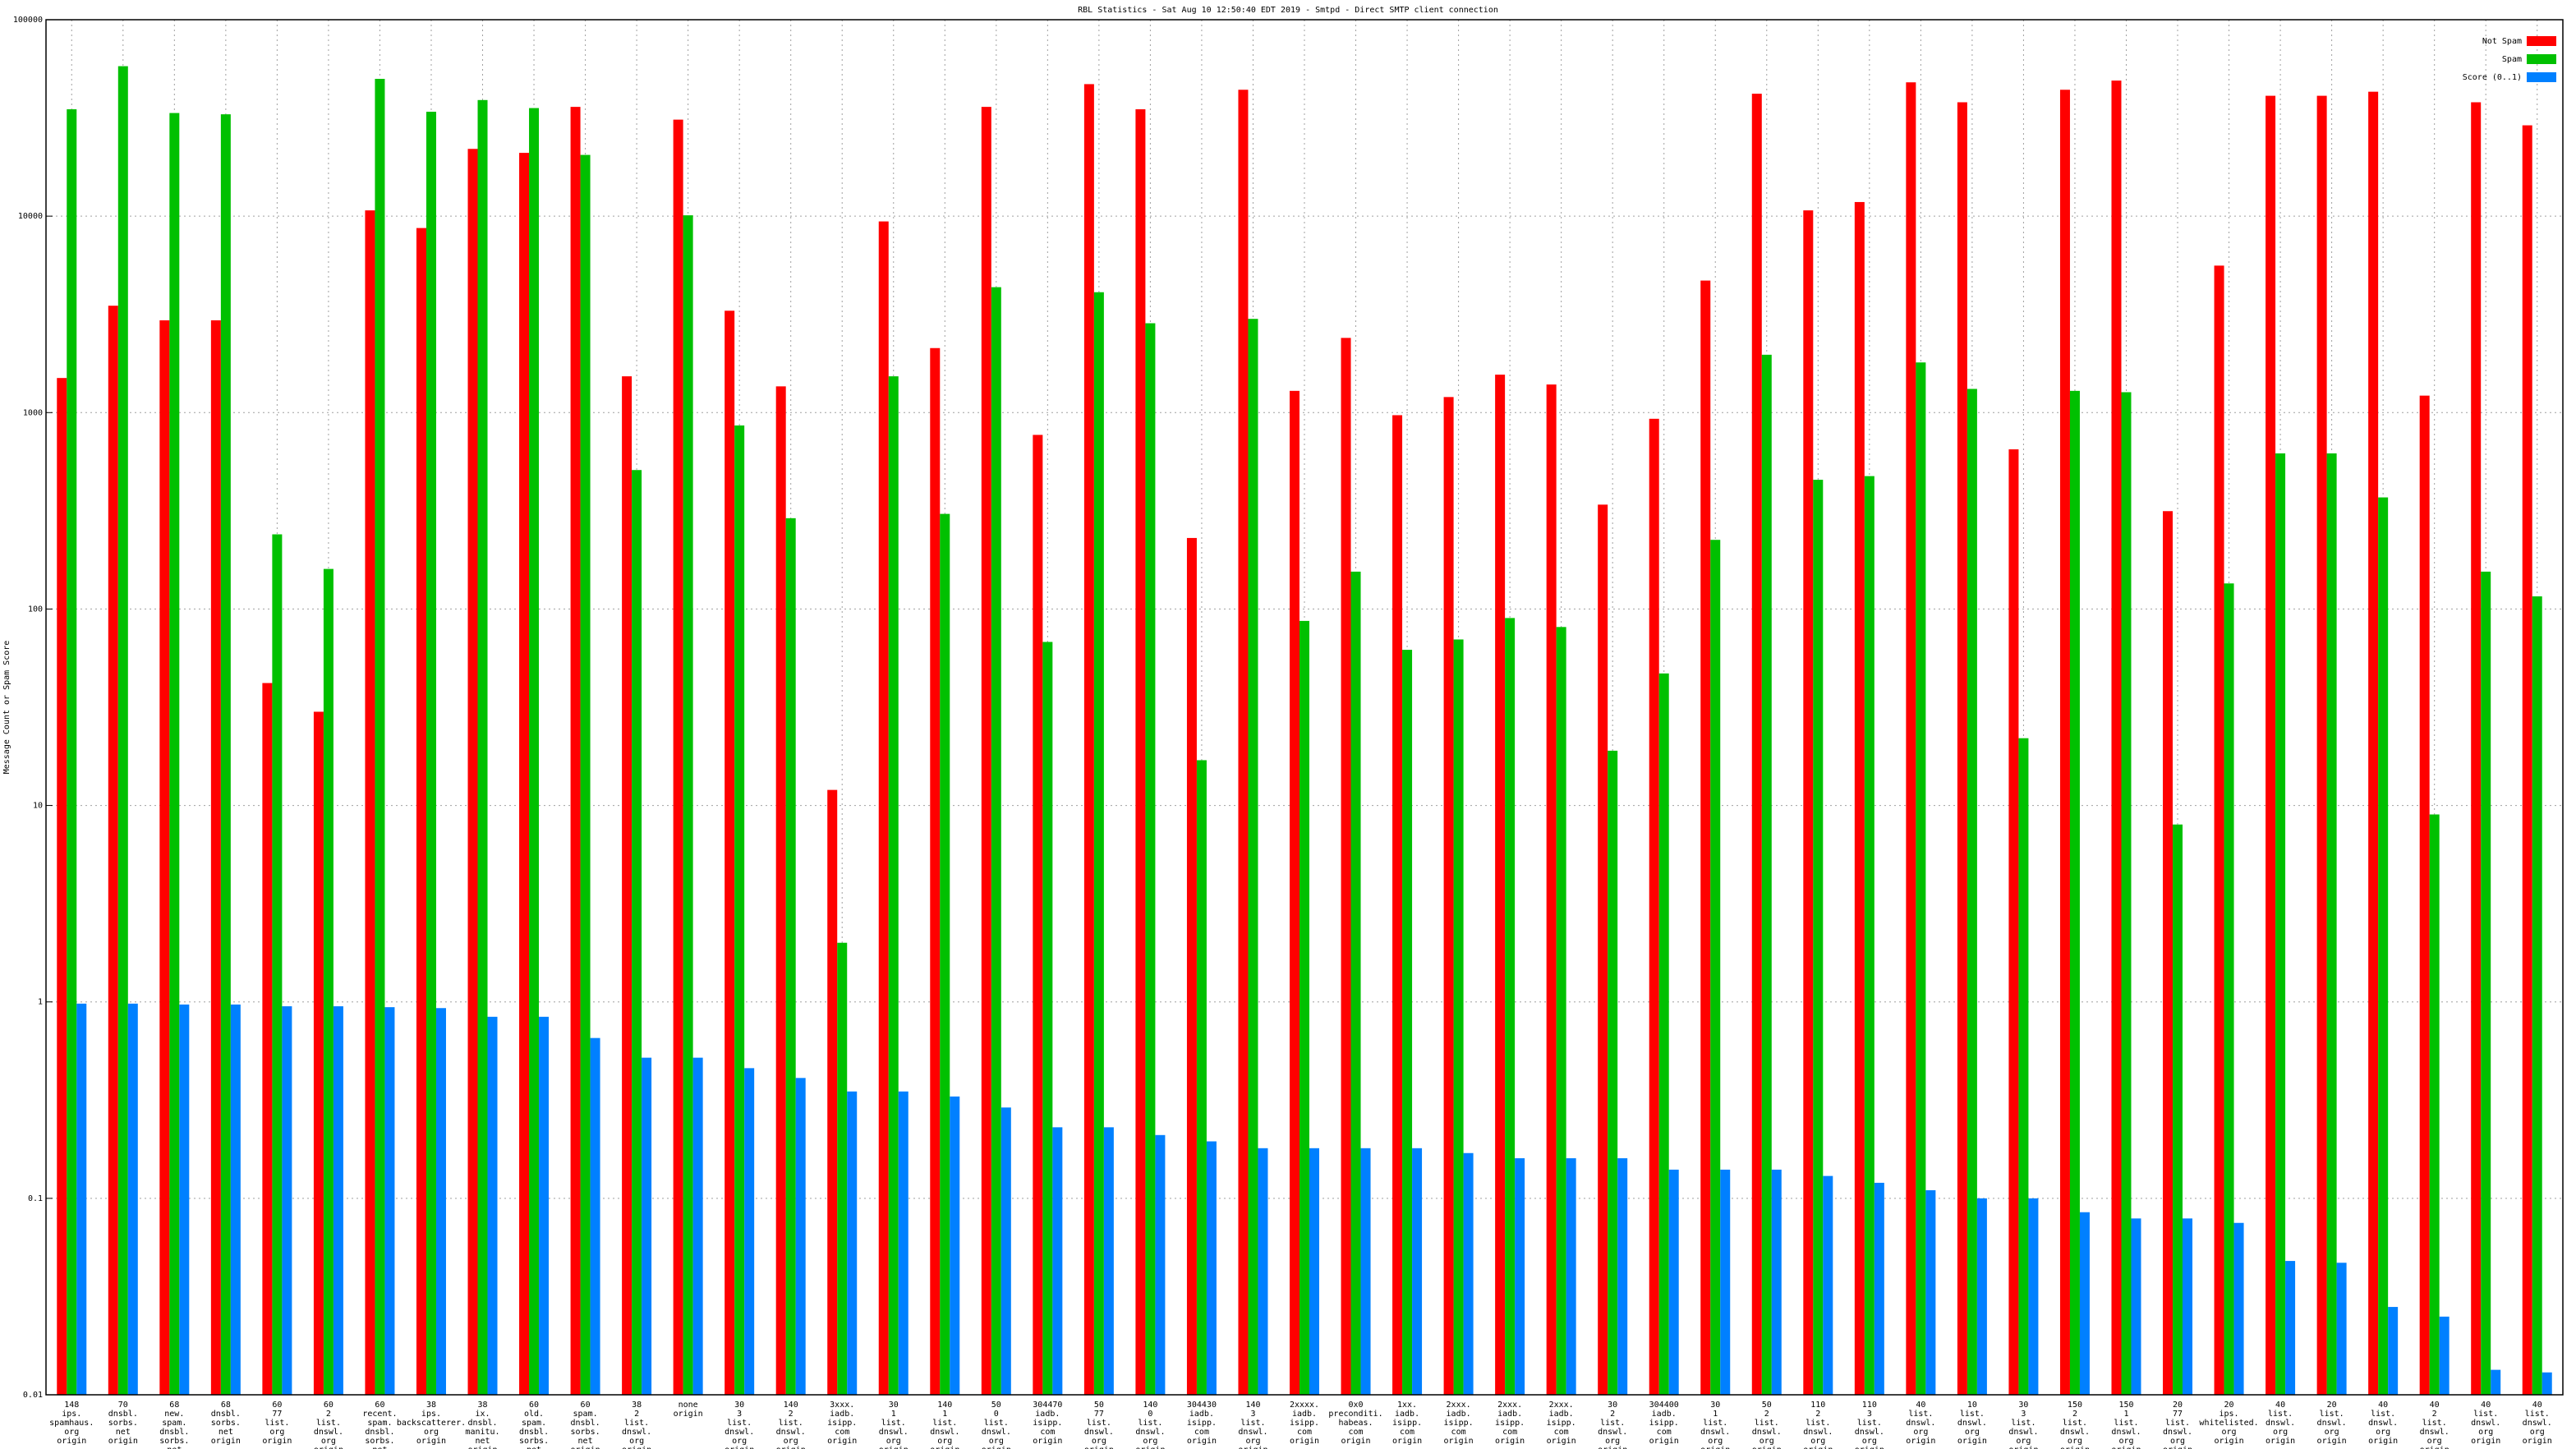  What do you see at coordinates (1099, 1414) in the screenshot?
I see `x-tick-label: 77` at bounding box center [1099, 1414].